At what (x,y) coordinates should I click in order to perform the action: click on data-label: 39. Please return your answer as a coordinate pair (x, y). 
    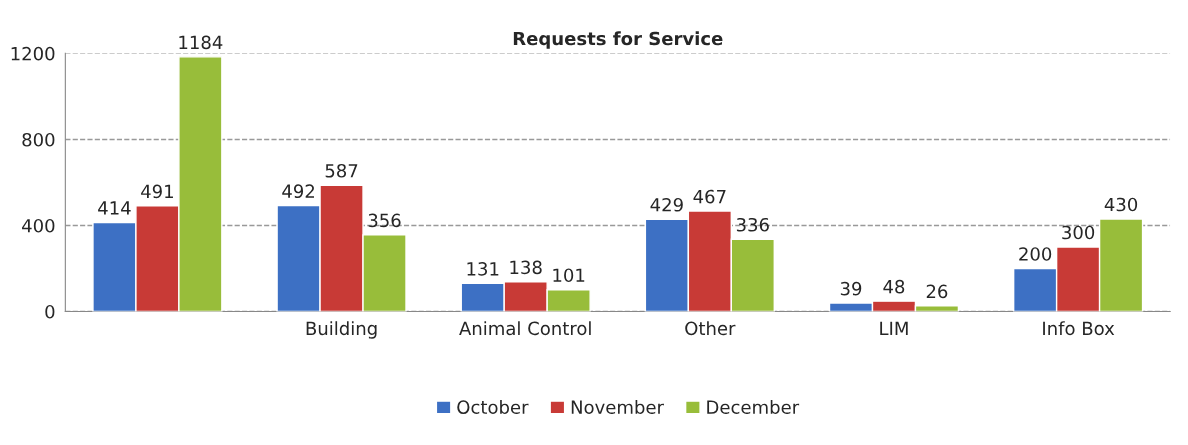
    Looking at the image, I should click on (851, 288).